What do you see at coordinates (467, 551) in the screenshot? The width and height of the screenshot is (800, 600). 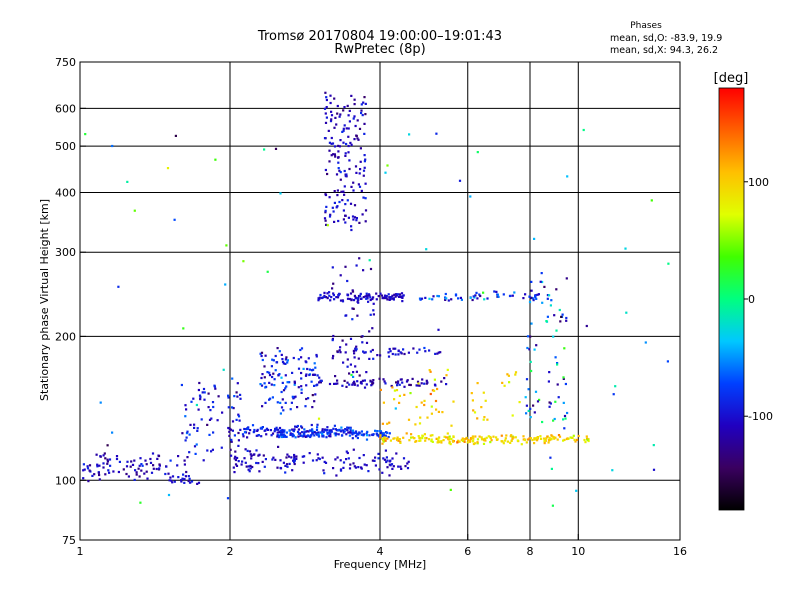 I see `x-tick-label: 6` at bounding box center [467, 551].